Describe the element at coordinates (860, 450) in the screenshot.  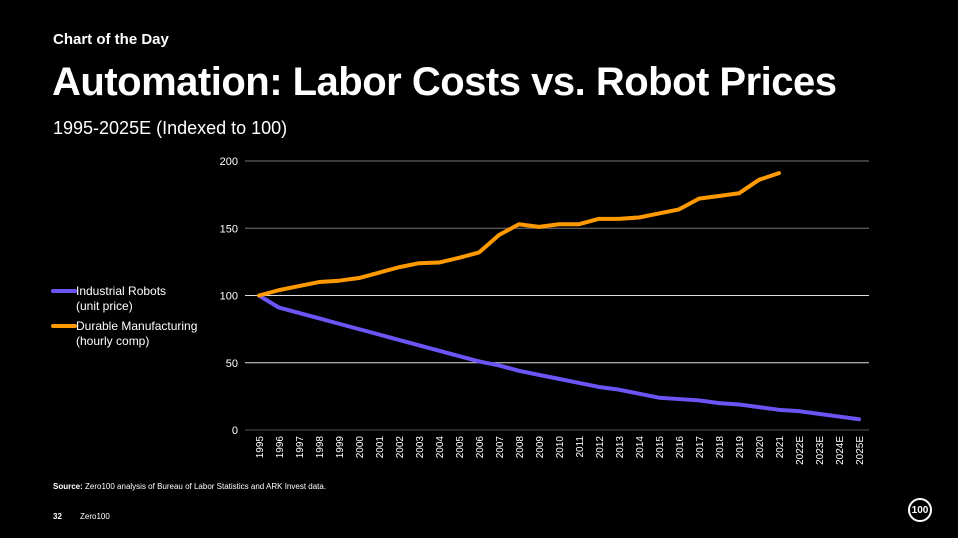
I see `x-tick-label: 2025E` at that location.